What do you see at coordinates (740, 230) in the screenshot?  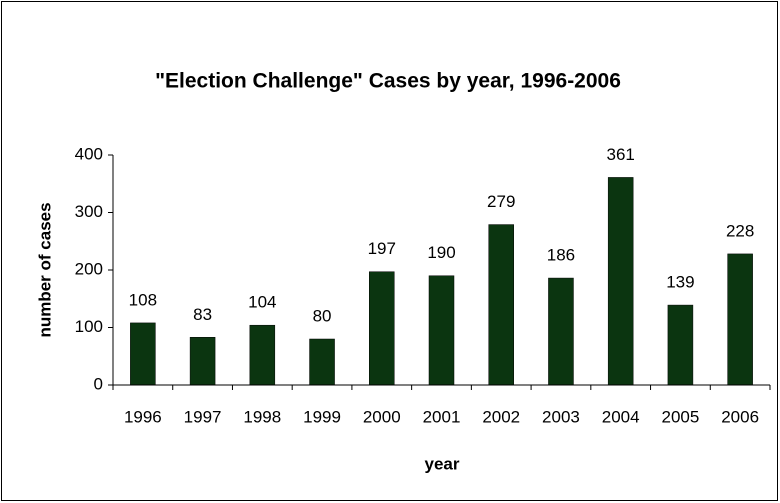 I see `data-label: 228` at bounding box center [740, 230].